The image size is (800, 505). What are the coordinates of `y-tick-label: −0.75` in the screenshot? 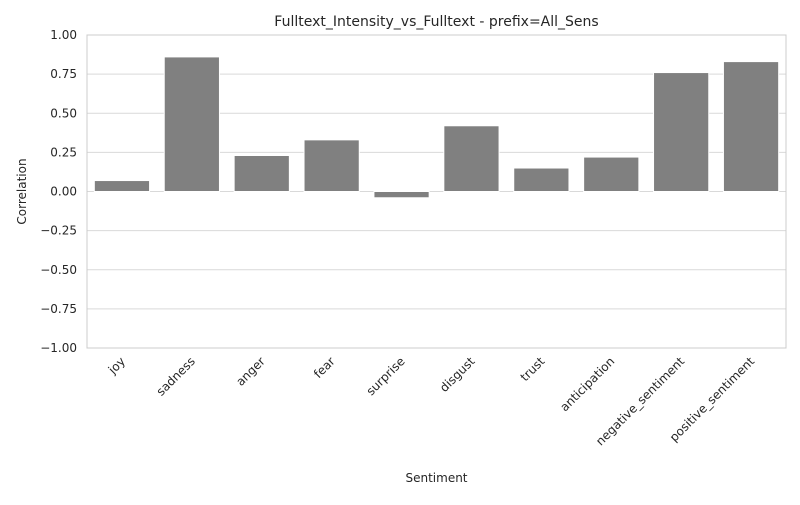 It's located at (58, 309).